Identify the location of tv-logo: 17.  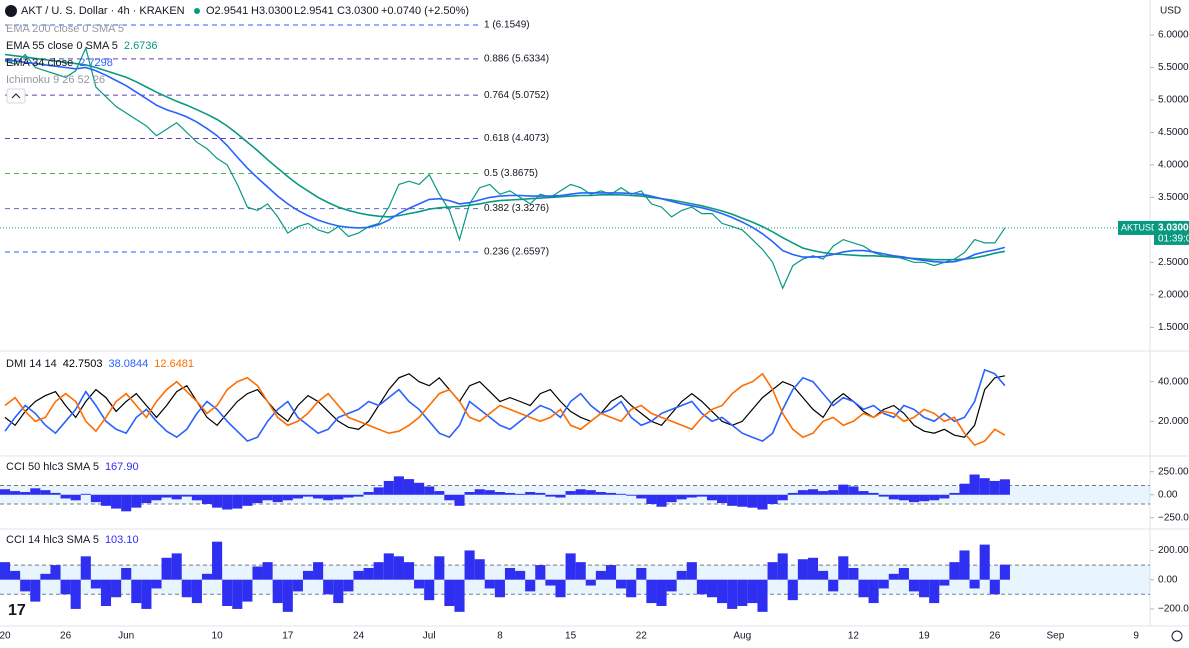
(17, 610).